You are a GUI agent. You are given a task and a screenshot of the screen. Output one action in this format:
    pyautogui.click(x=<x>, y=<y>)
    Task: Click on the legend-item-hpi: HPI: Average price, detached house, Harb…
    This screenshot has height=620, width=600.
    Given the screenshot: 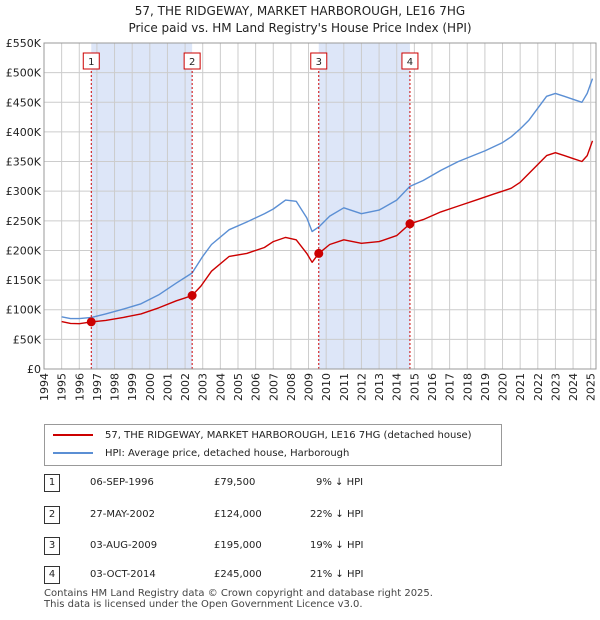 What is the action you would take?
    pyautogui.click(x=201, y=454)
    